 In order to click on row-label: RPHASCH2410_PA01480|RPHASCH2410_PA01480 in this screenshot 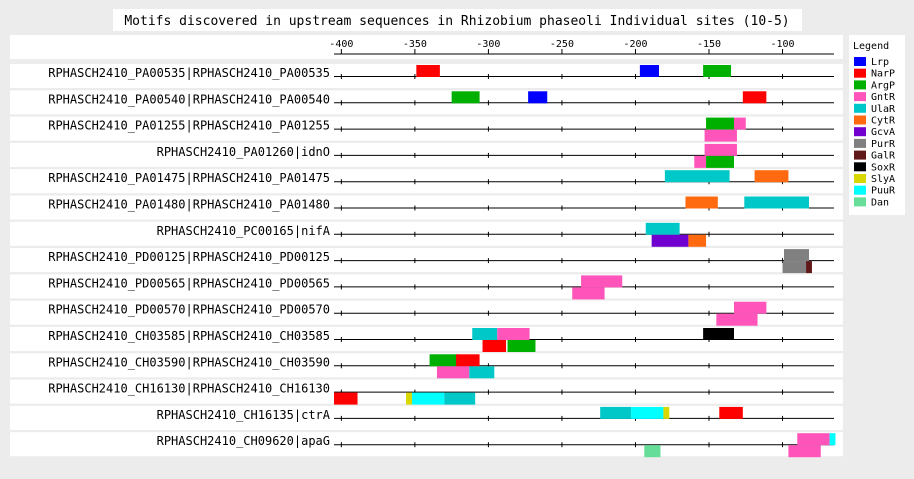, I will do `click(189, 205)`.